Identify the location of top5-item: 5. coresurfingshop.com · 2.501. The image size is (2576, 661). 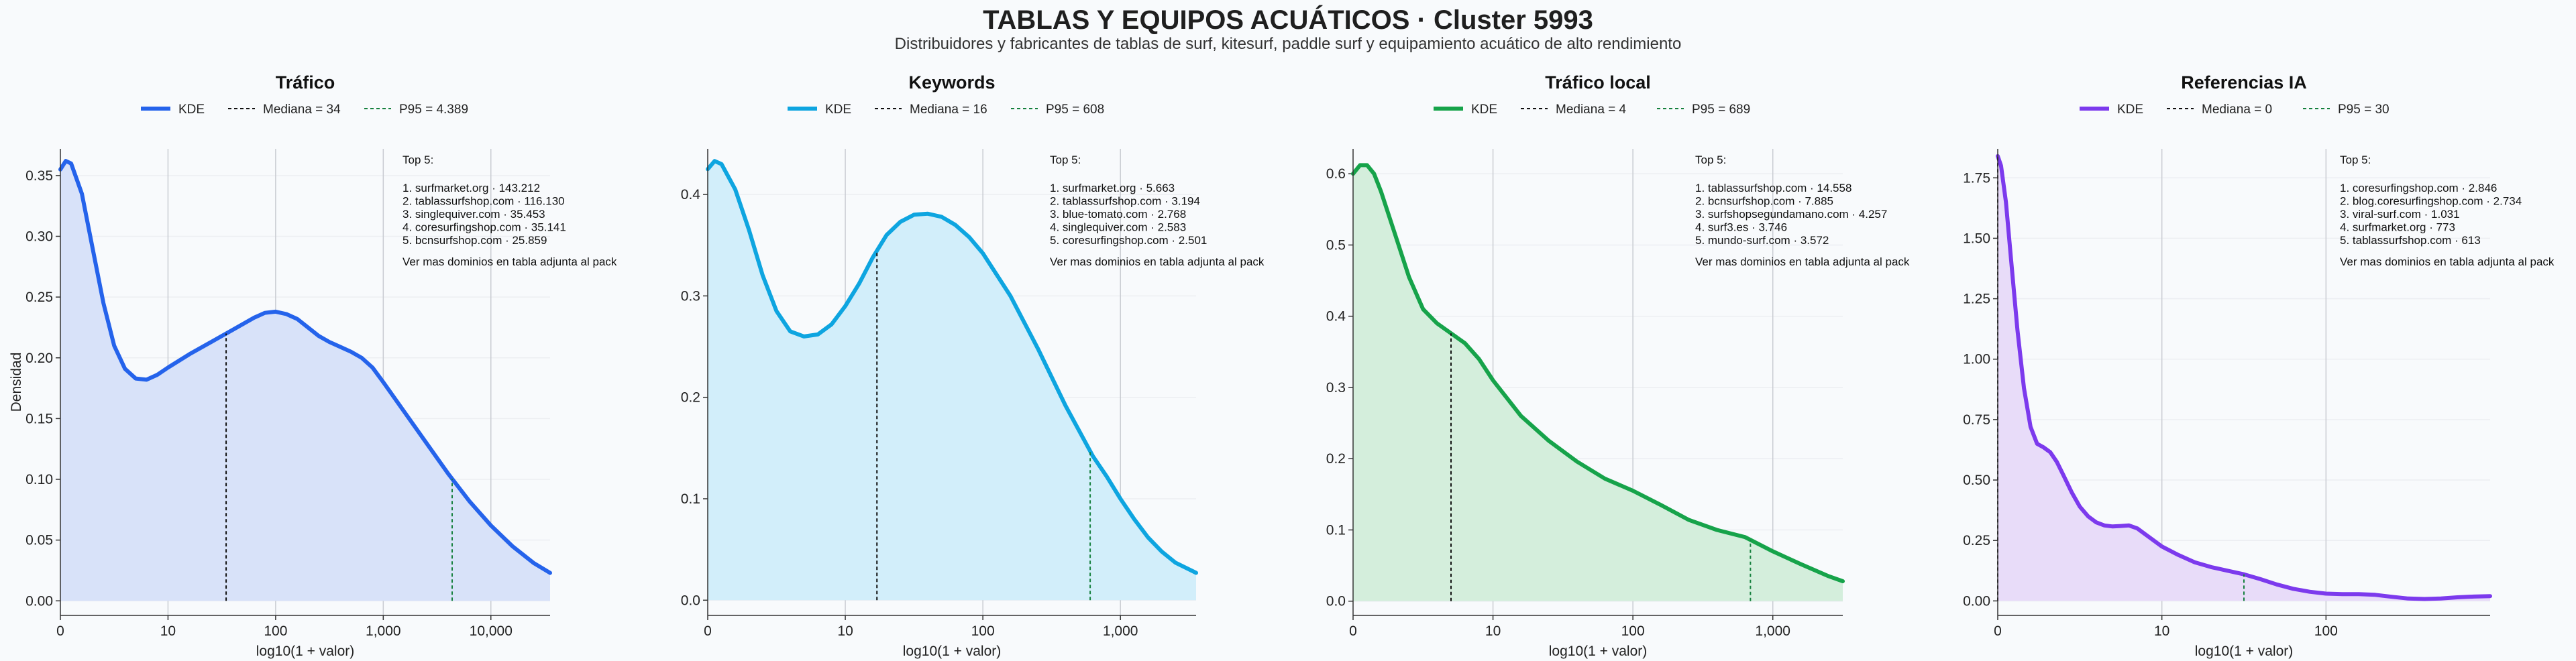
(1128, 240).